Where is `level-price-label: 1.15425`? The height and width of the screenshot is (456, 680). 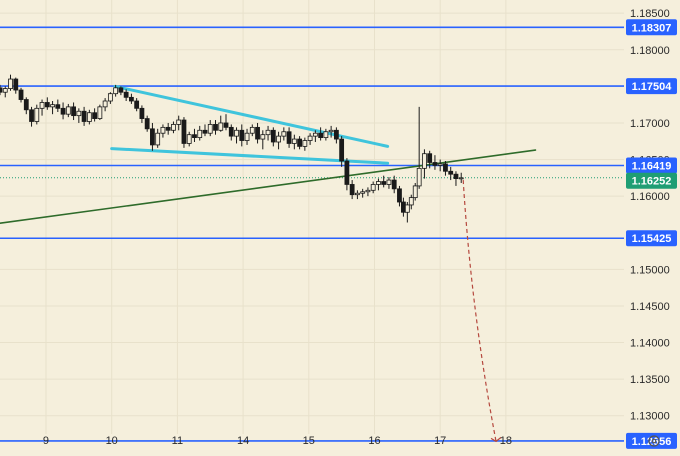 level-price-label: 1.15425 is located at coordinates (652, 239).